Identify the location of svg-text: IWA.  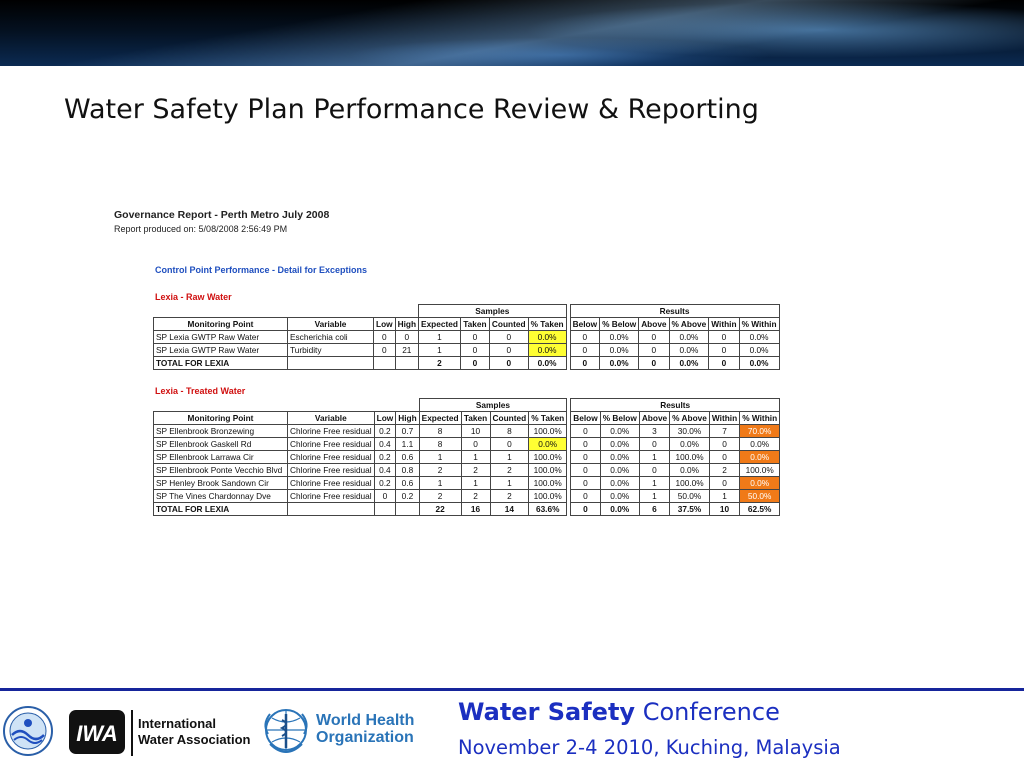
(97, 733).